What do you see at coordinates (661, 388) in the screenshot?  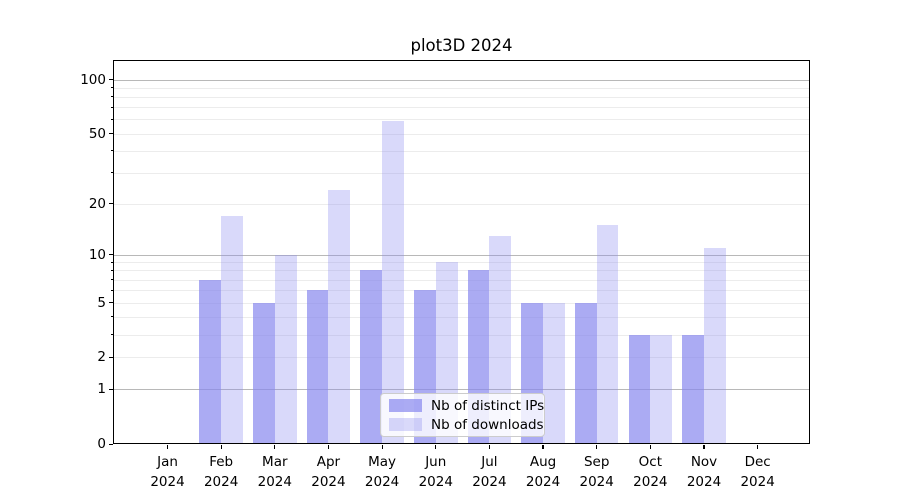 I see `bar-oct-nb-of-downloads` at bounding box center [661, 388].